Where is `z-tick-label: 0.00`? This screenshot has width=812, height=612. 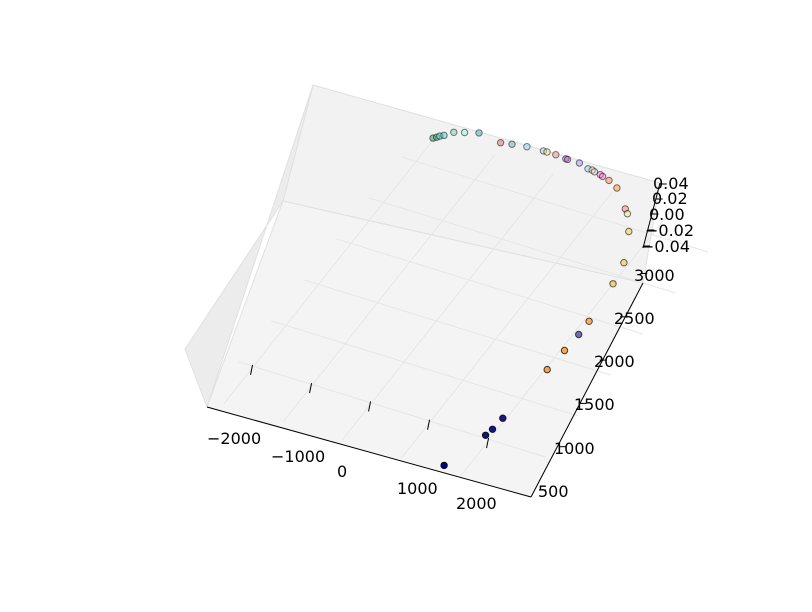 z-tick-label: 0.00 is located at coordinates (667, 214).